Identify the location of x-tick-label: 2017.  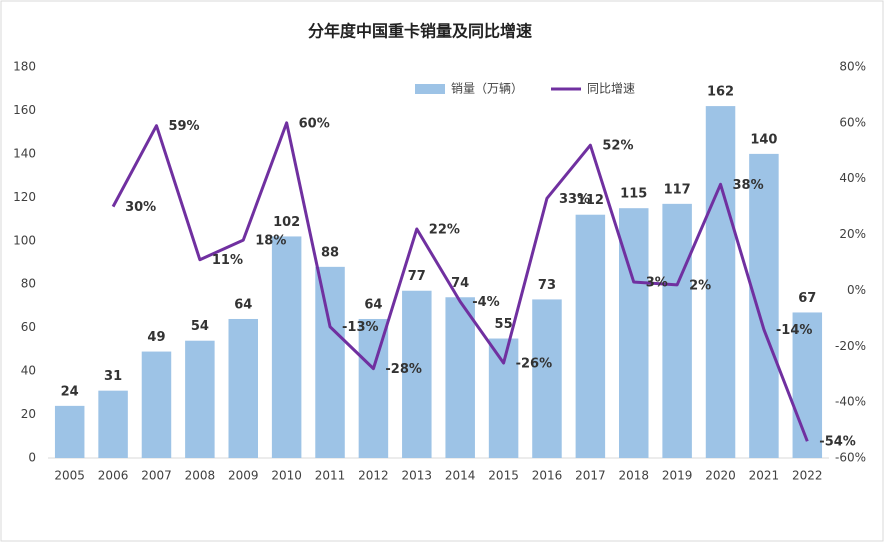
(590, 476).